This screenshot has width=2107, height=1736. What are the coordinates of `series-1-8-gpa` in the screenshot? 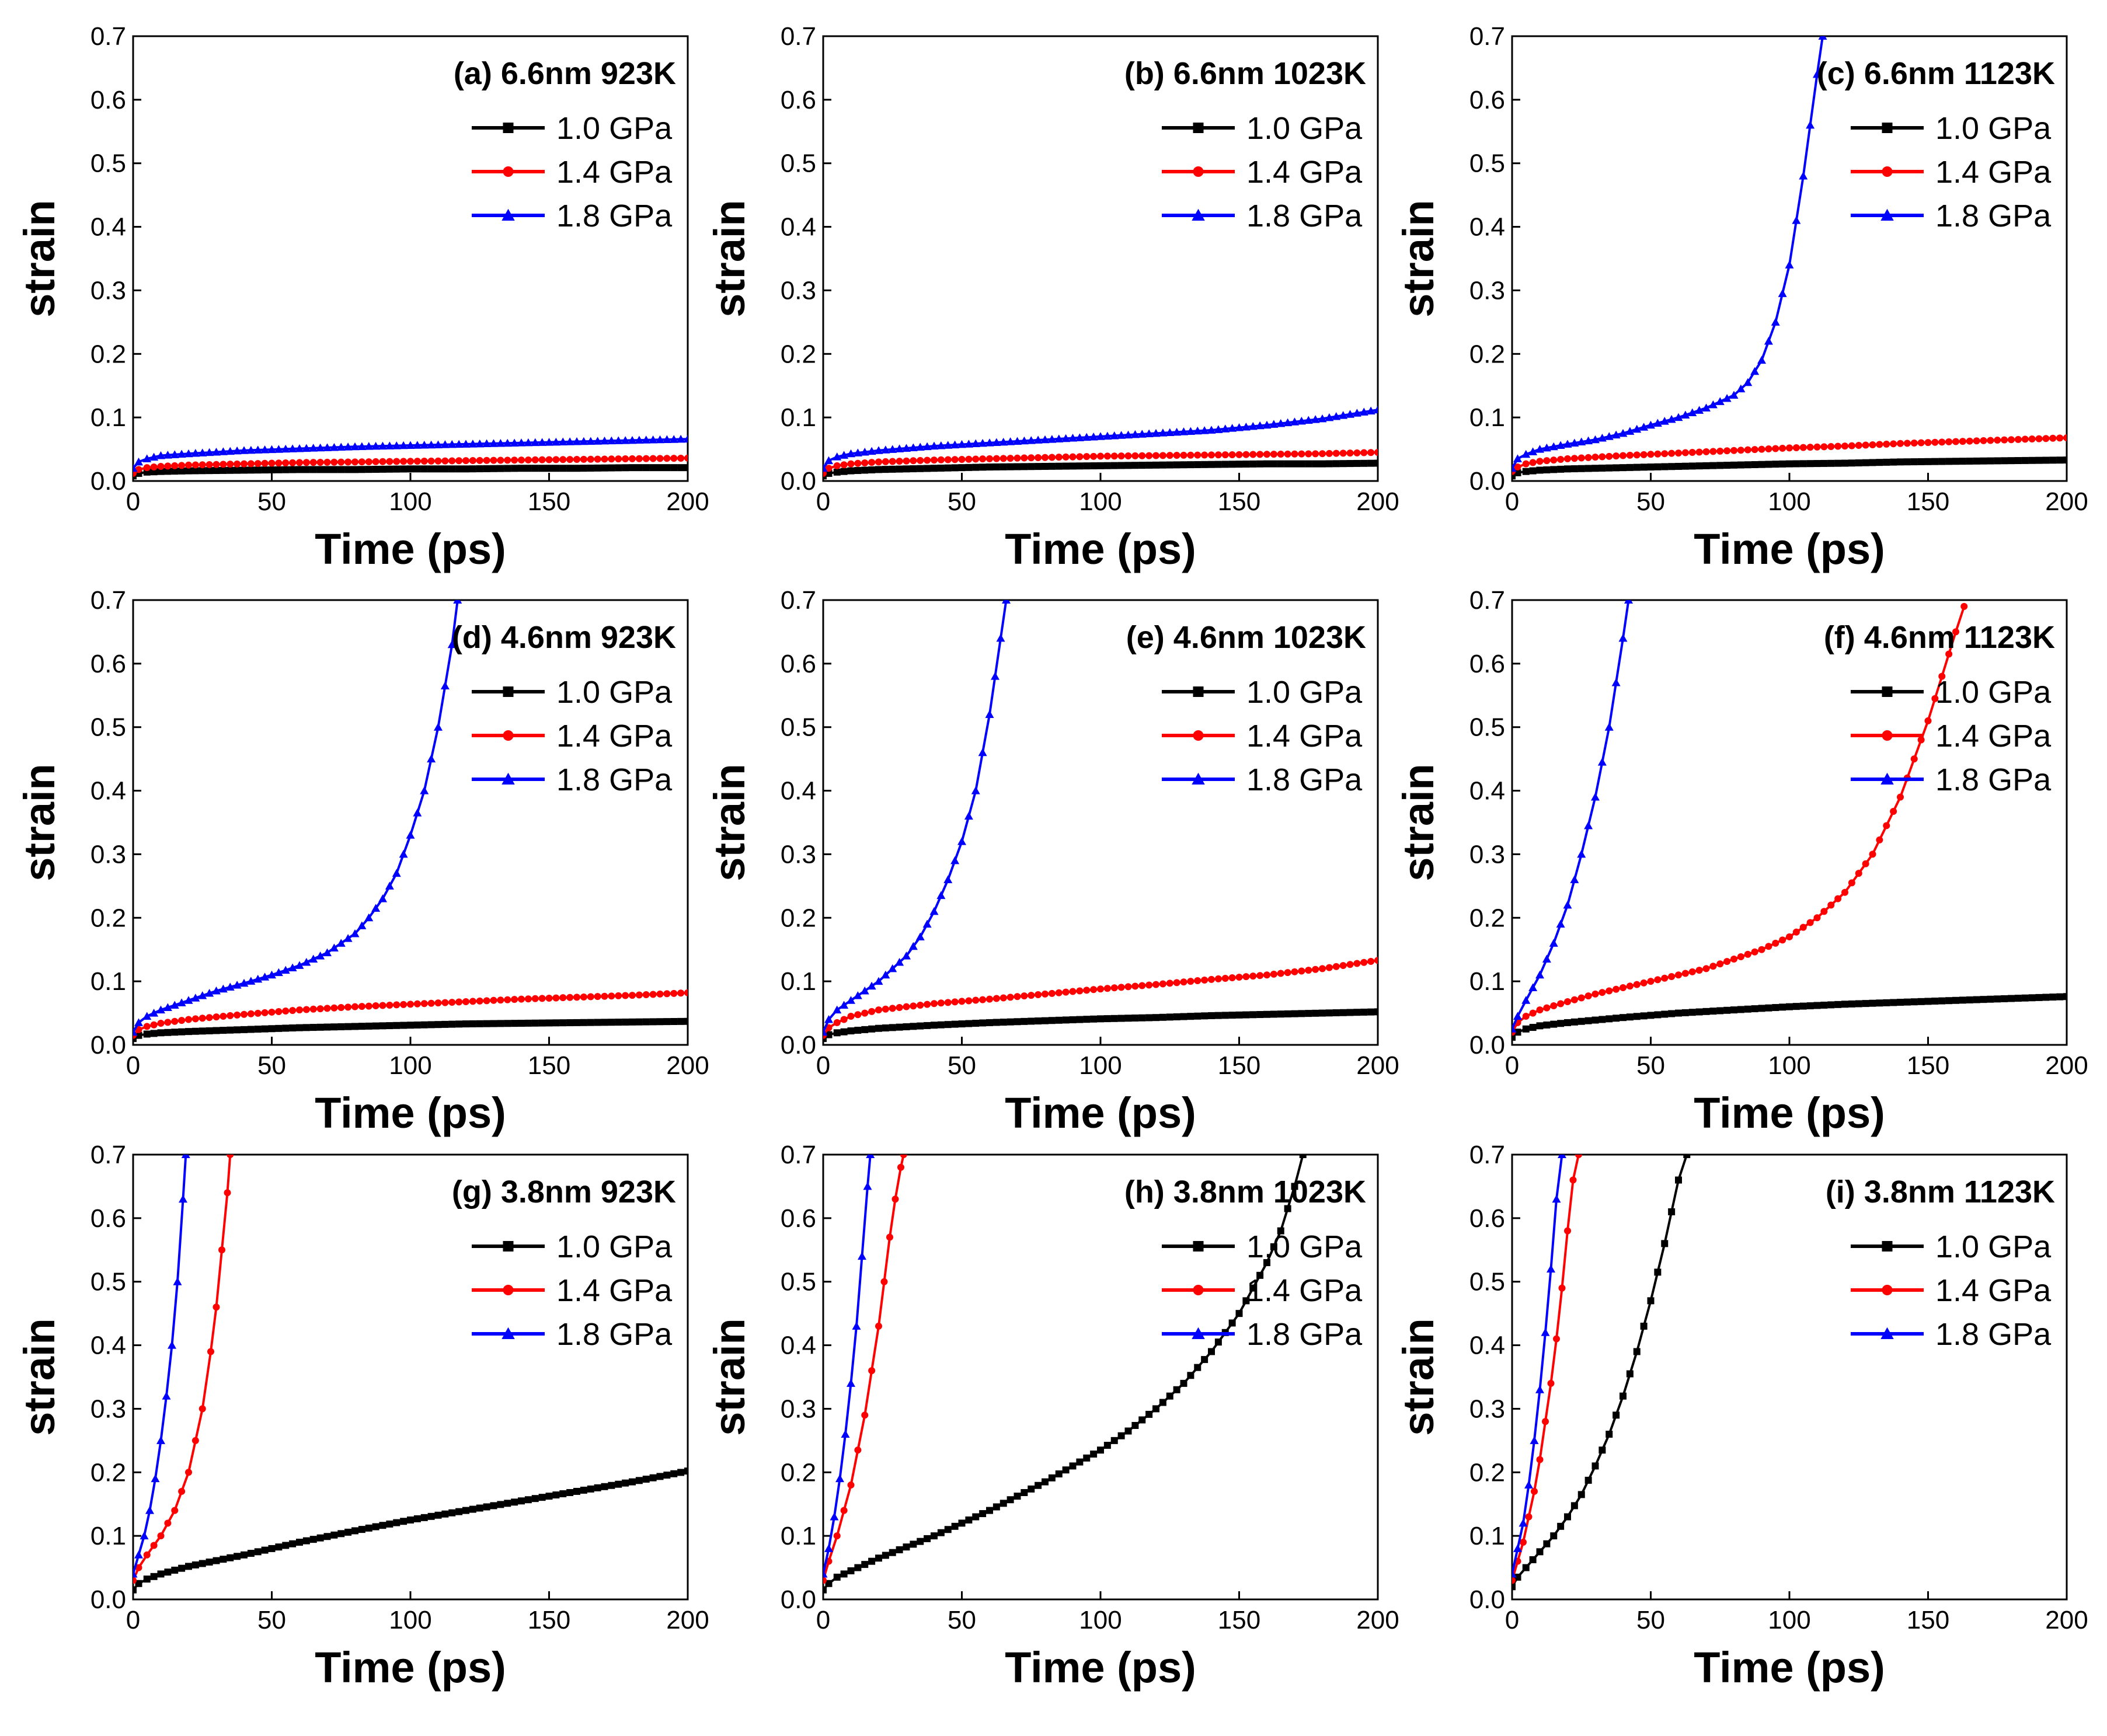 It's located at (849, 1366).